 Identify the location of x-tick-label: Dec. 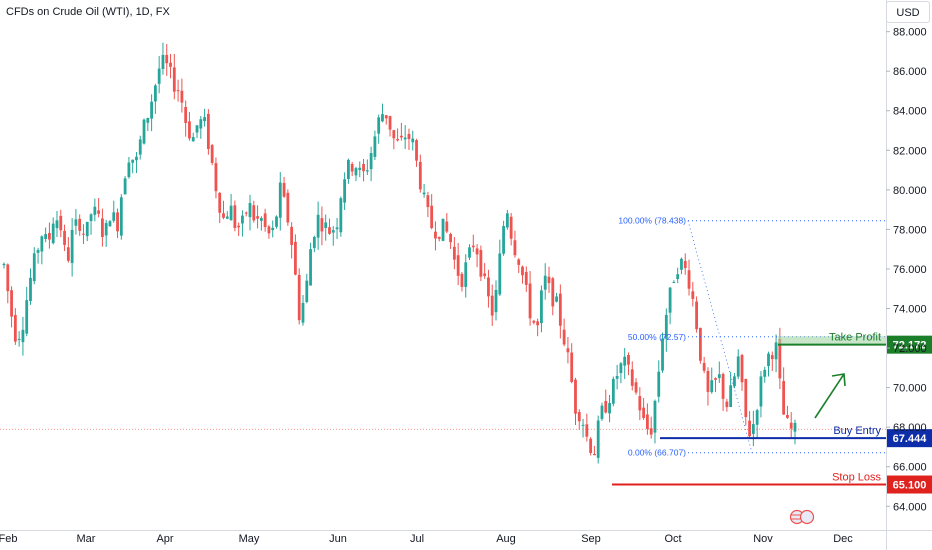
(843, 539).